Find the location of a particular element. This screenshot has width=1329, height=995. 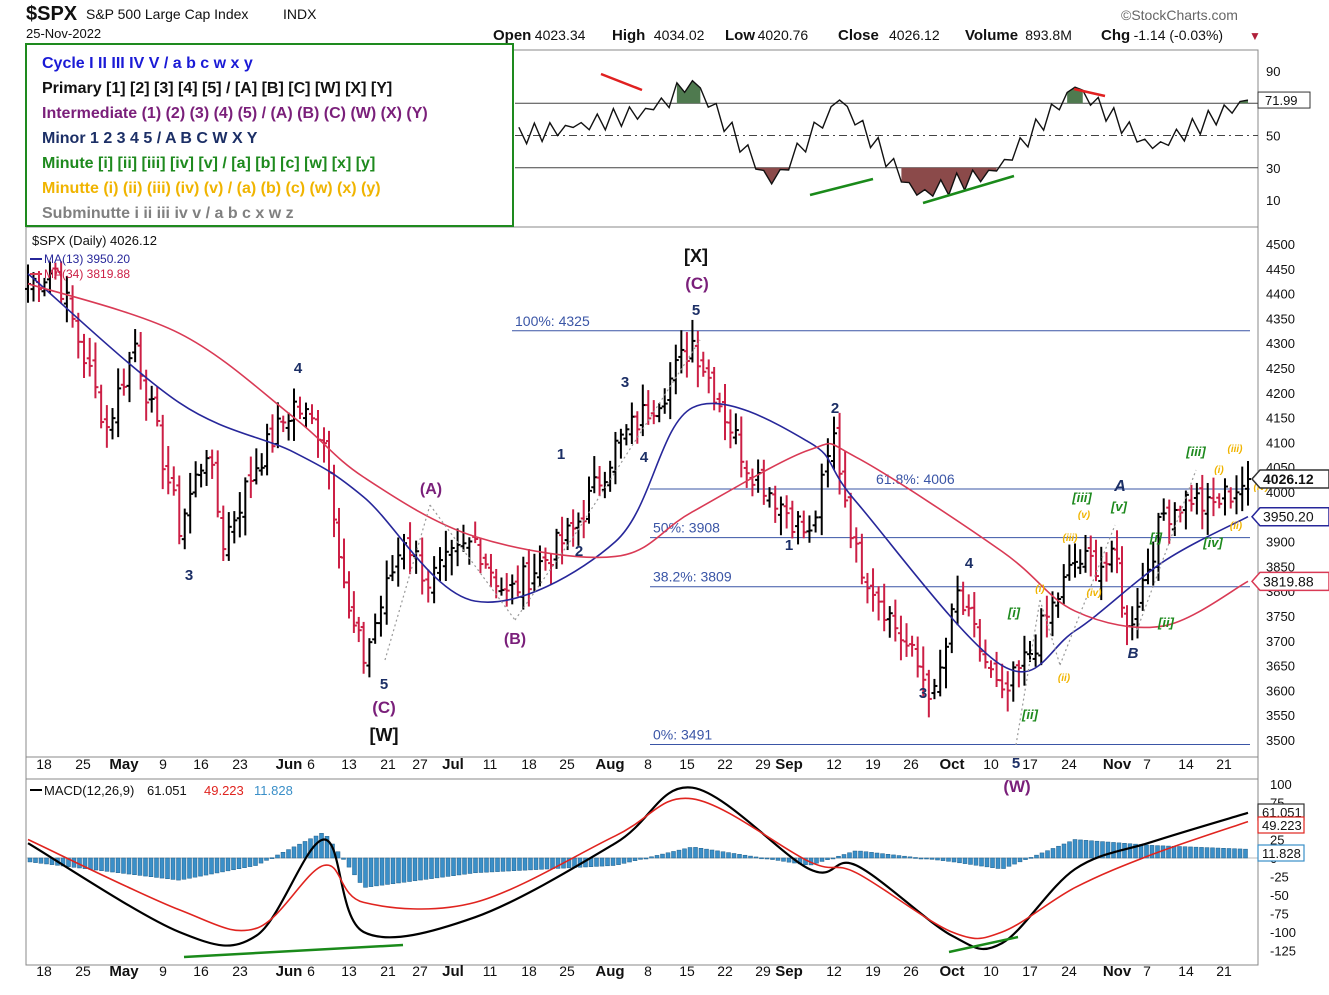

wave-label: [ii] is located at coordinates (1030, 714).